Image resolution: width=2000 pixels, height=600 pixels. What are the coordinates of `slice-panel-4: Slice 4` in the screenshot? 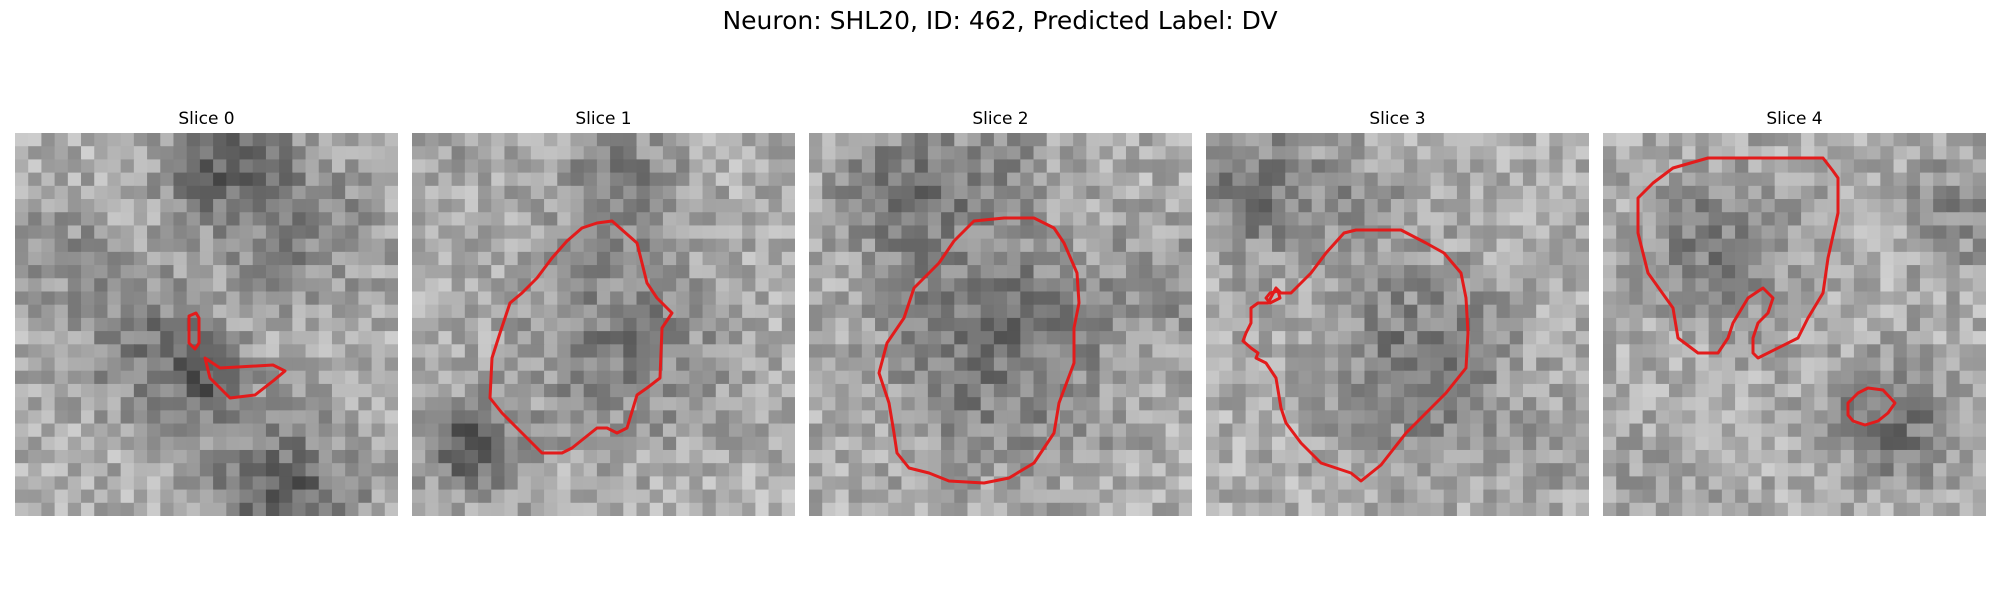 It's located at (1794, 312).